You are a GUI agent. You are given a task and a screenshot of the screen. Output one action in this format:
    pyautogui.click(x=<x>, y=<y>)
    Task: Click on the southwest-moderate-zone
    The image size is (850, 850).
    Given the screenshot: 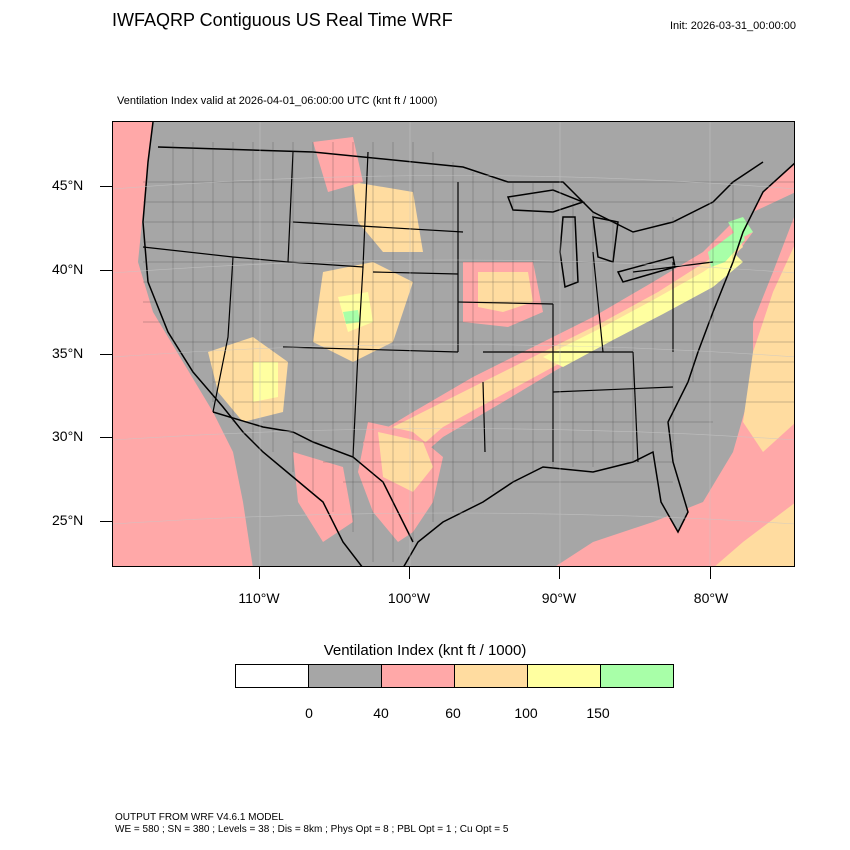 What is the action you would take?
    pyautogui.click(x=248, y=379)
    